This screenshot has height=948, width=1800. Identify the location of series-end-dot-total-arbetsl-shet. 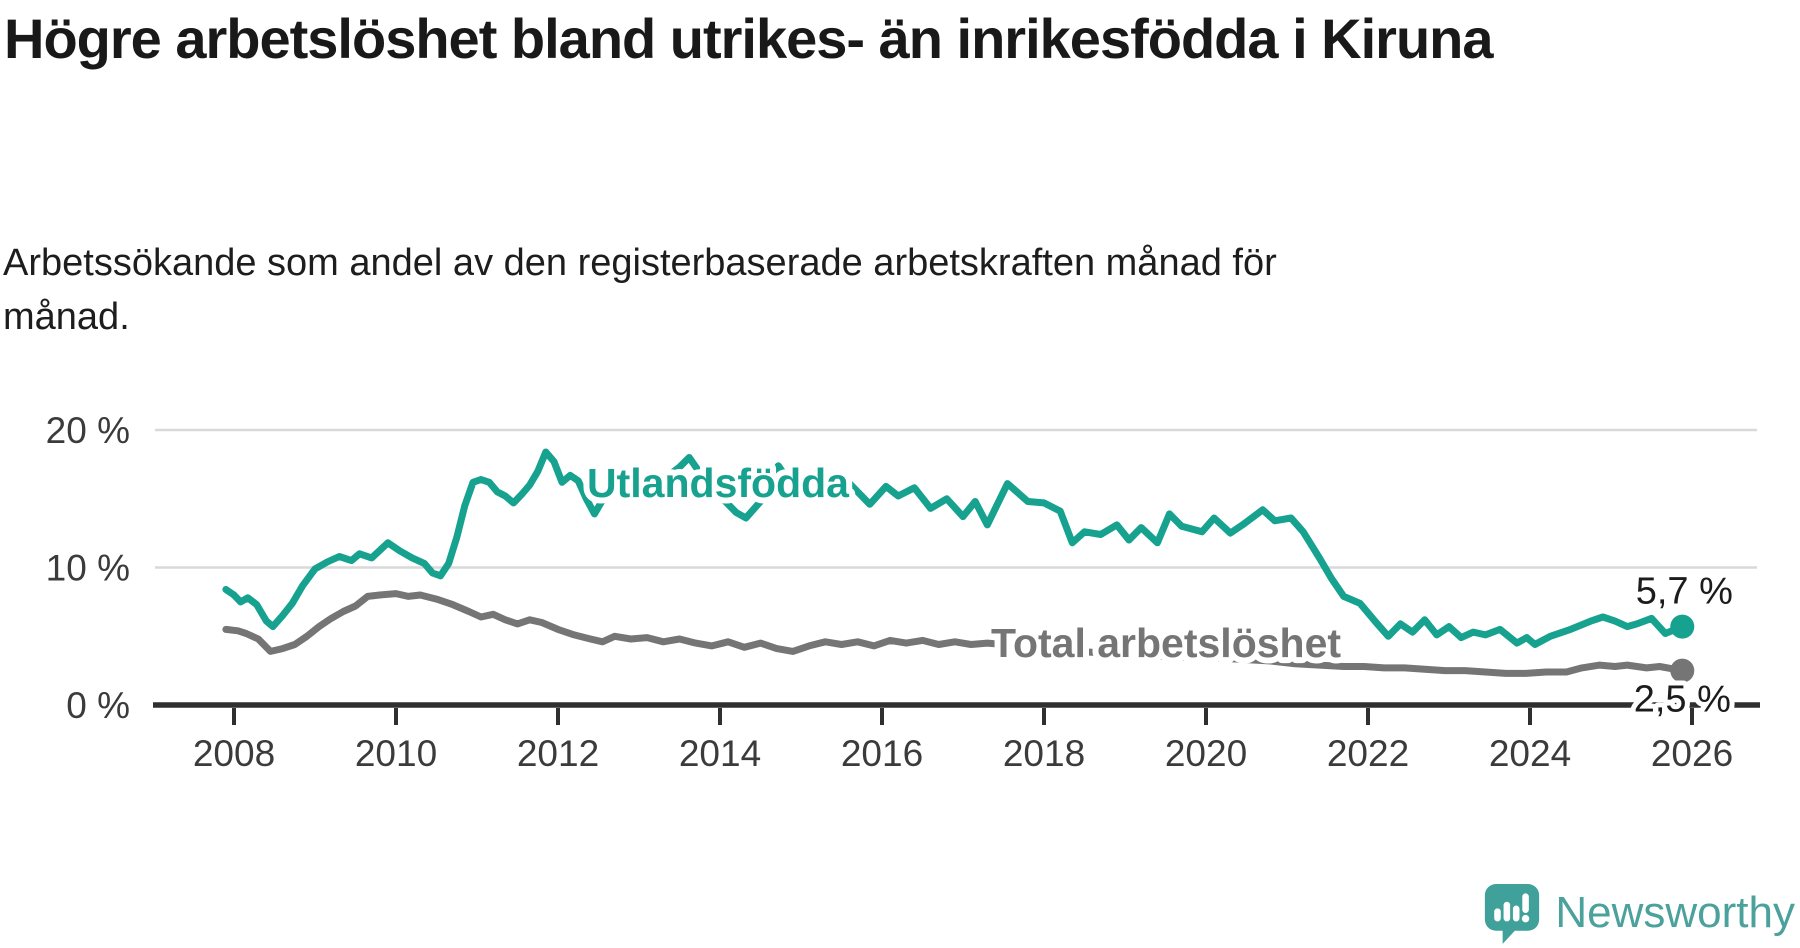
(1682, 670).